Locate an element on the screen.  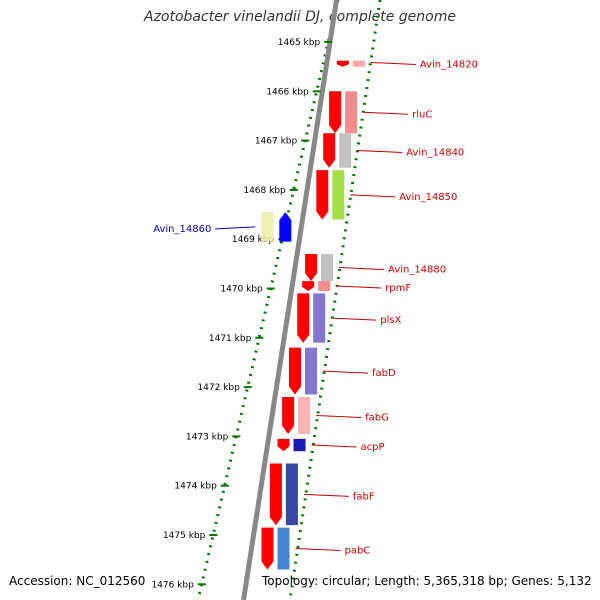
gene-leader-line-fabF is located at coordinates (326, 495).